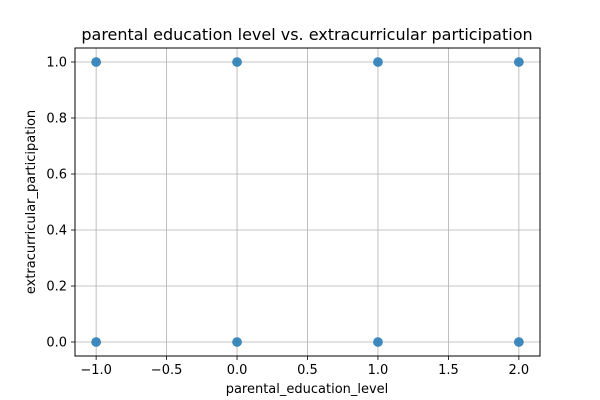 The height and width of the screenshot is (400, 600). I want to click on y-tick-label: 0.0, so click(56, 343).